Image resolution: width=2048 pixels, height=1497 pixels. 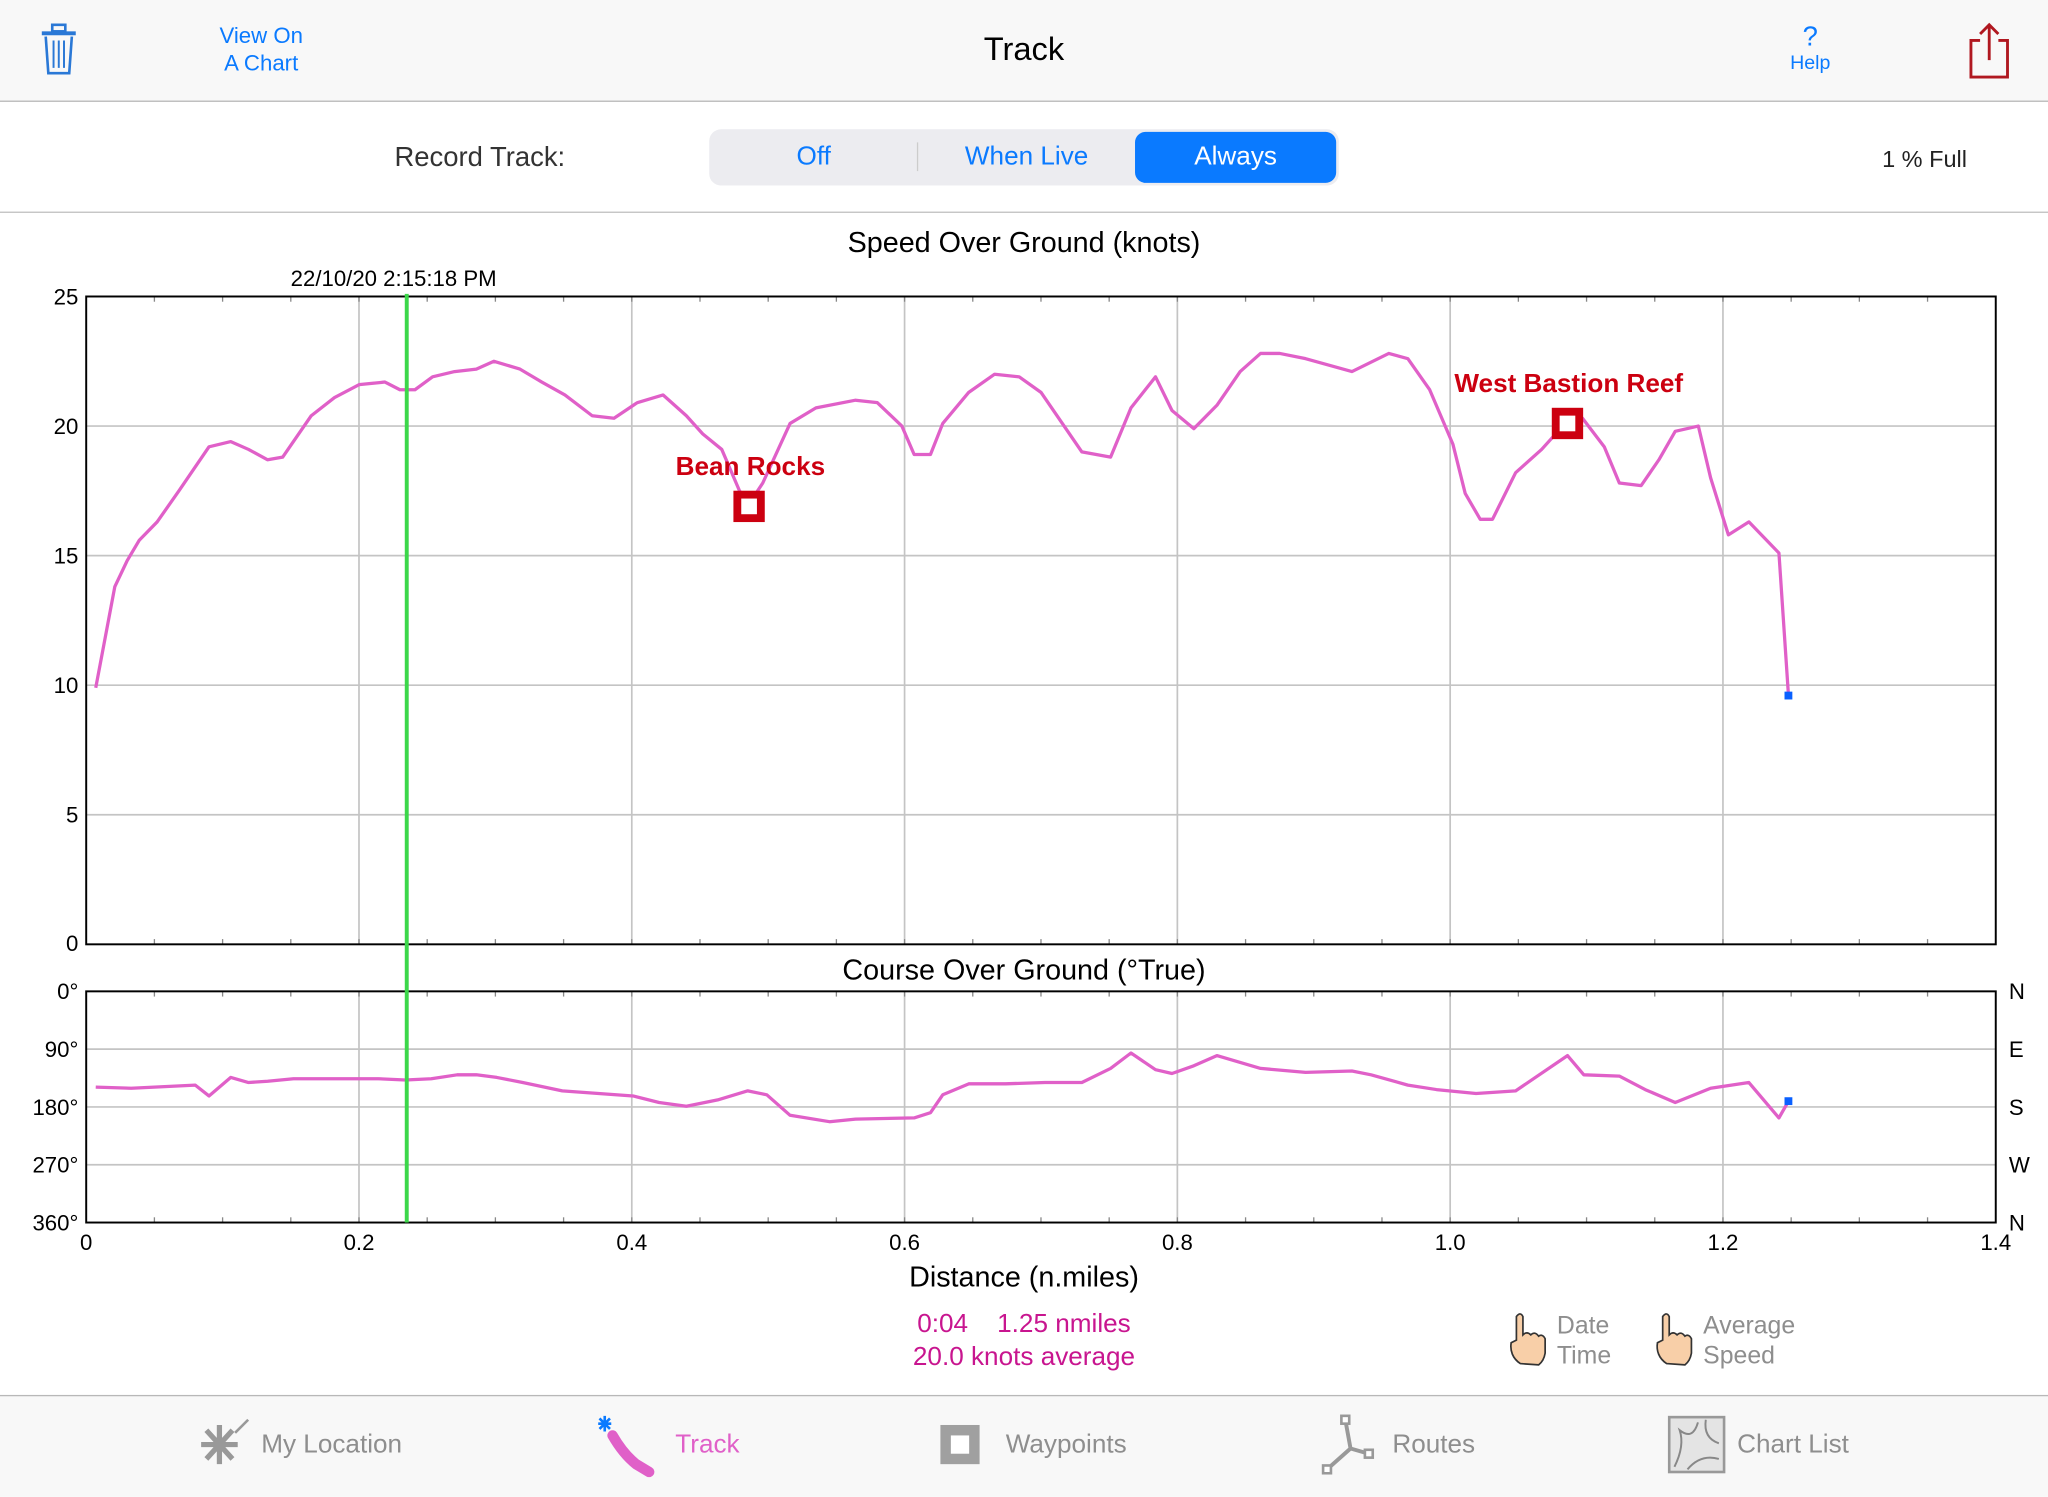 I want to click on y-tick-label: 270°, so click(x=55, y=1165).